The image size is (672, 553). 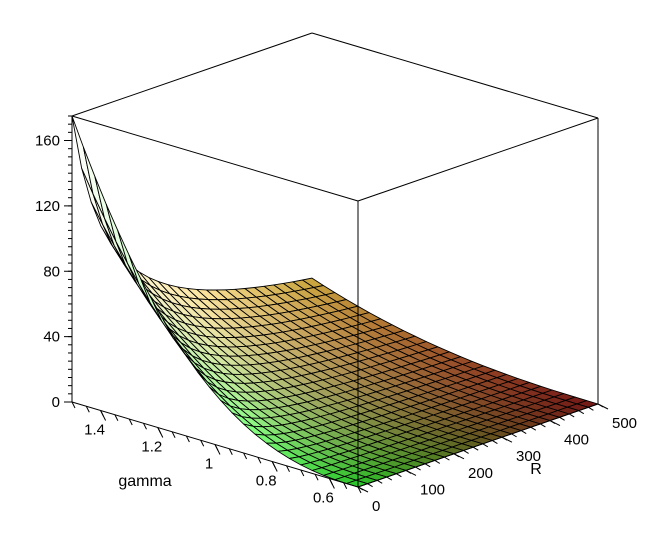 What do you see at coordinates (47, 206) in the screenshot?
I see `z-tick-label: 120` at bounding box center [47, 206].